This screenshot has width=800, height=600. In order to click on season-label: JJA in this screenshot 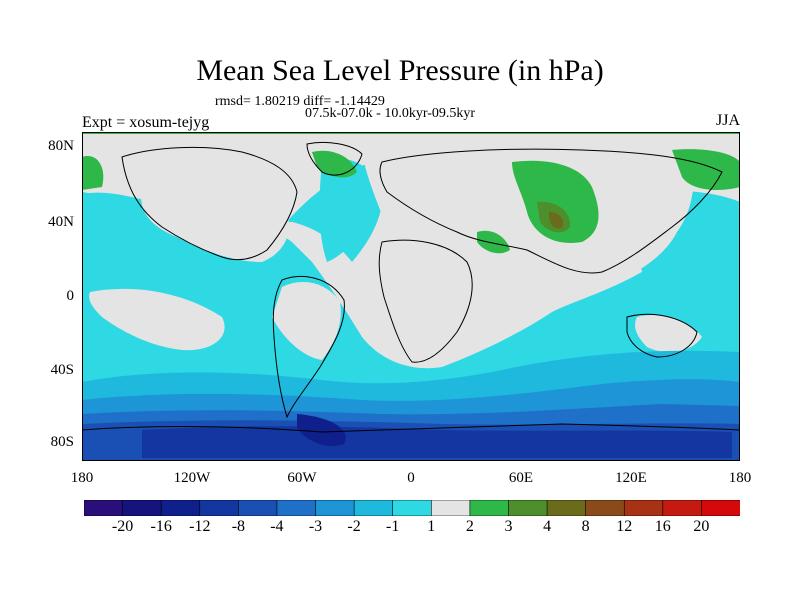, I will do `click(728, 120)`.